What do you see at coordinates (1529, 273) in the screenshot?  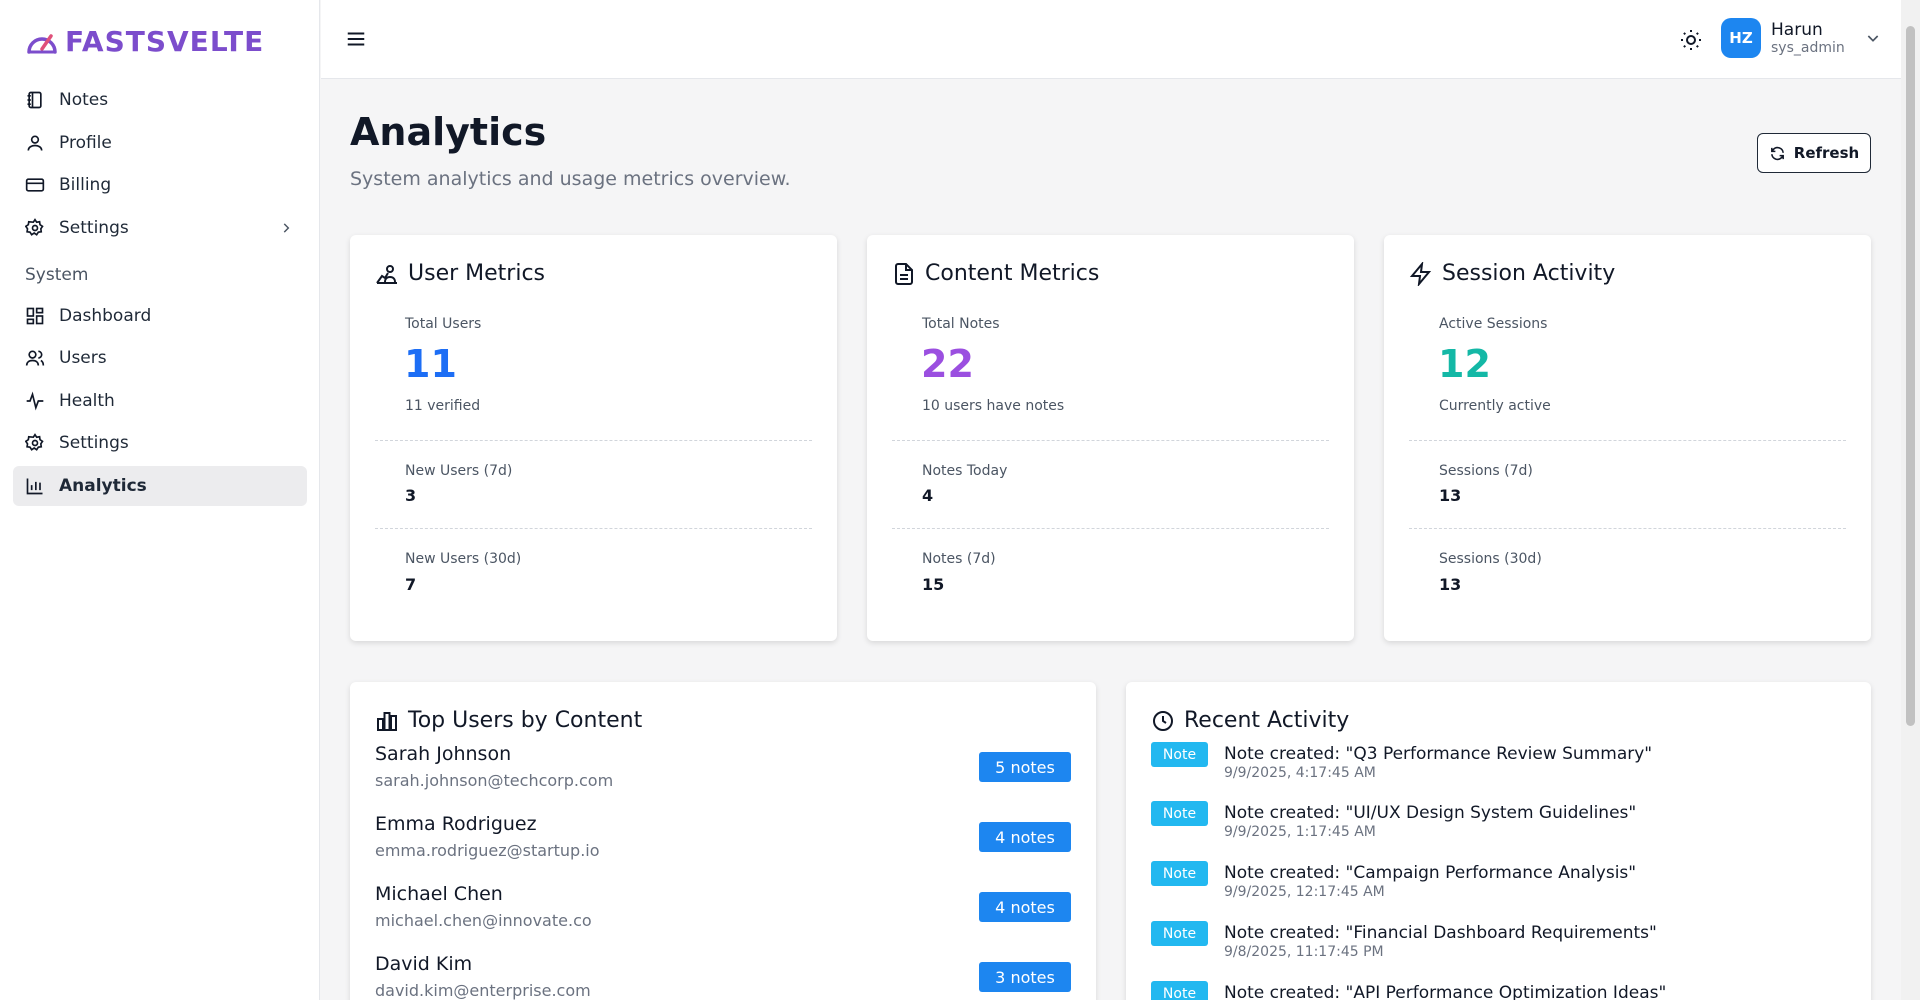 I see `card-title-text: Session Activity` at bounding box center [1529, 273].